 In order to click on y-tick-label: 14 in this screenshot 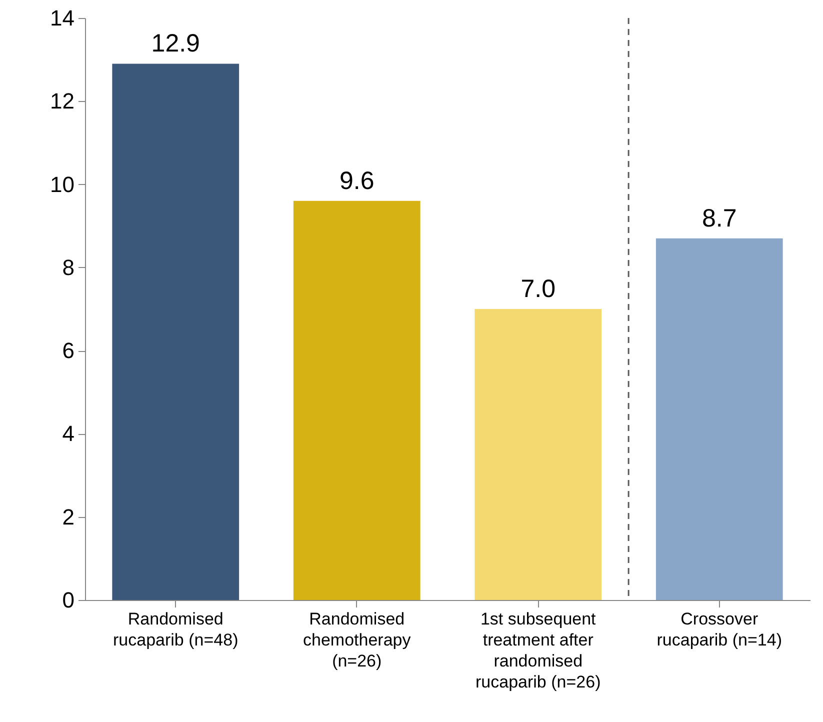, I will do `click(62, 18)`.